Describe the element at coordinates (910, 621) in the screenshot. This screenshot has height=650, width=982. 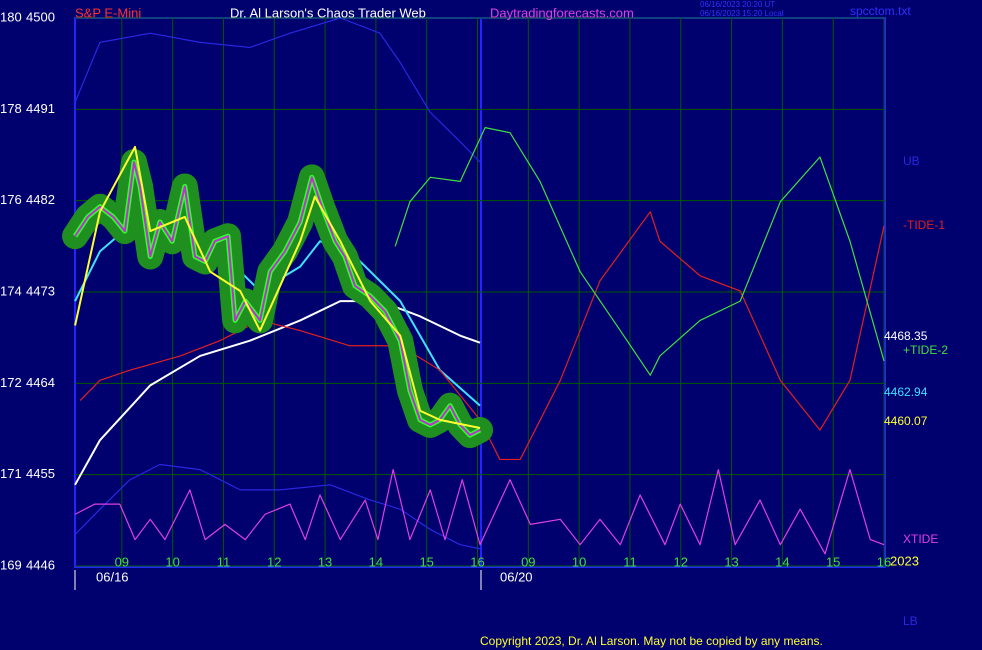
I see `legend-label: LB` at that location.